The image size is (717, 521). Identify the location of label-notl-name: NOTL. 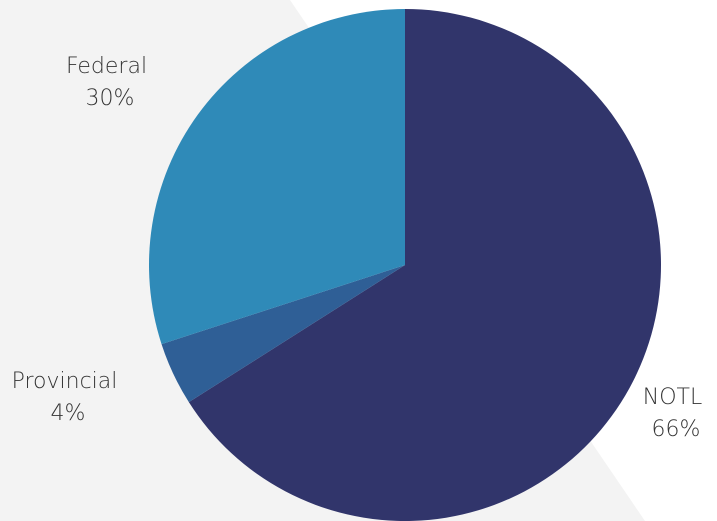
(672, 397).